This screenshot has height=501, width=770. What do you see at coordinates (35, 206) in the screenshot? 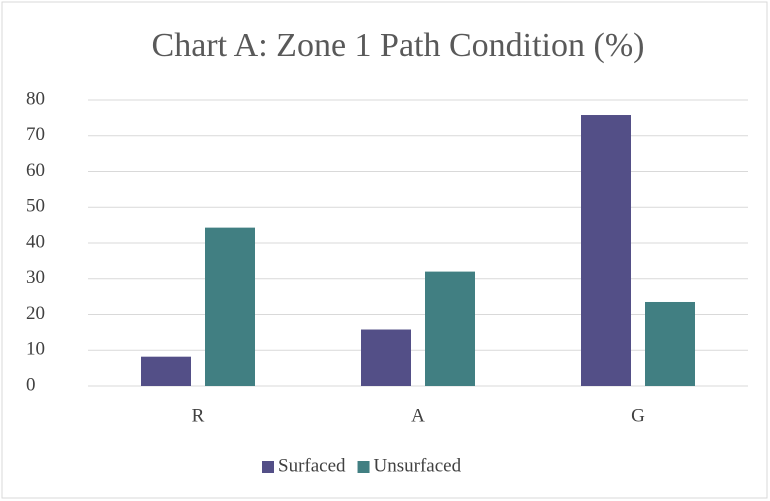
I see `y-tick-label: 50` at bounding box center [35, 206].